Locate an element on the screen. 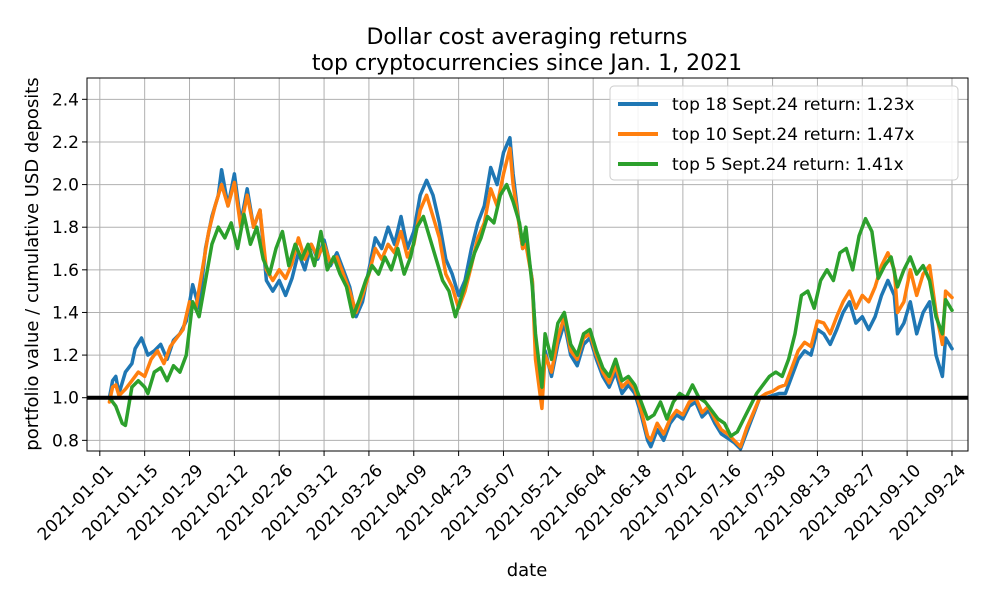 This screenshot has height=604, width=1000. y-tick-label: 1.6 is located at coordinates (65, 271).